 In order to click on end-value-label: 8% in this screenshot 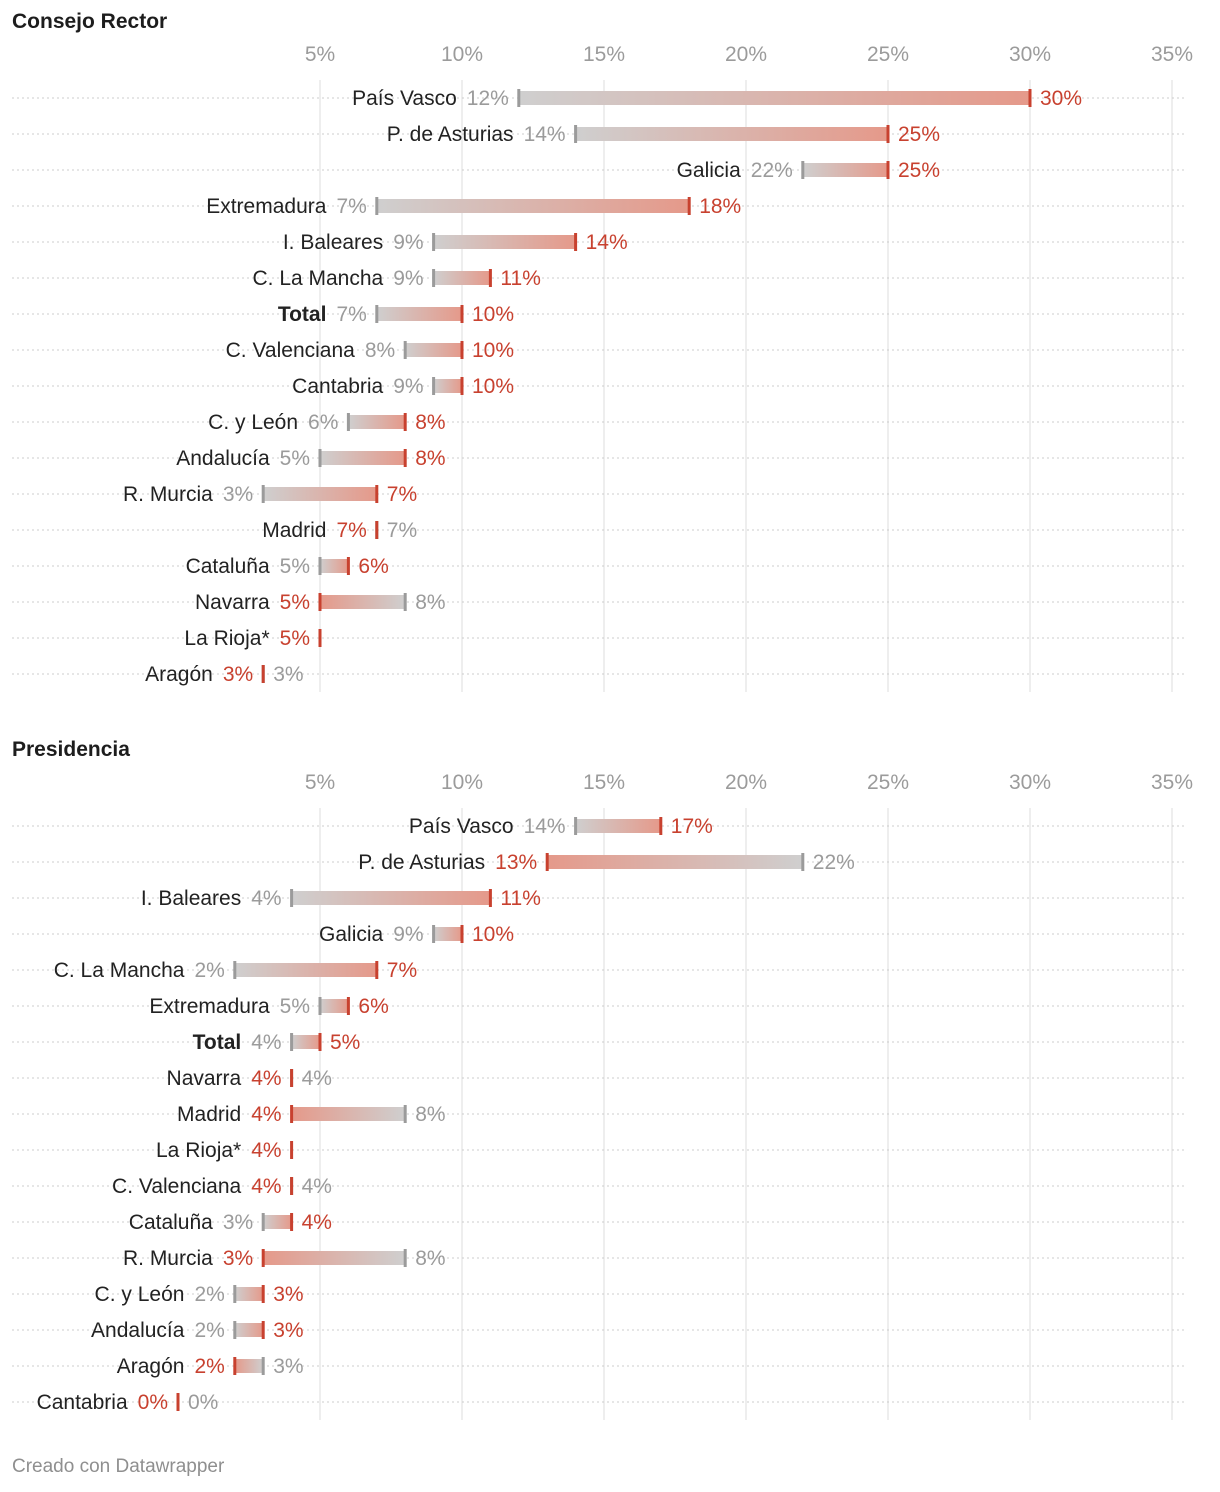, I will do `click(430, 458)`.